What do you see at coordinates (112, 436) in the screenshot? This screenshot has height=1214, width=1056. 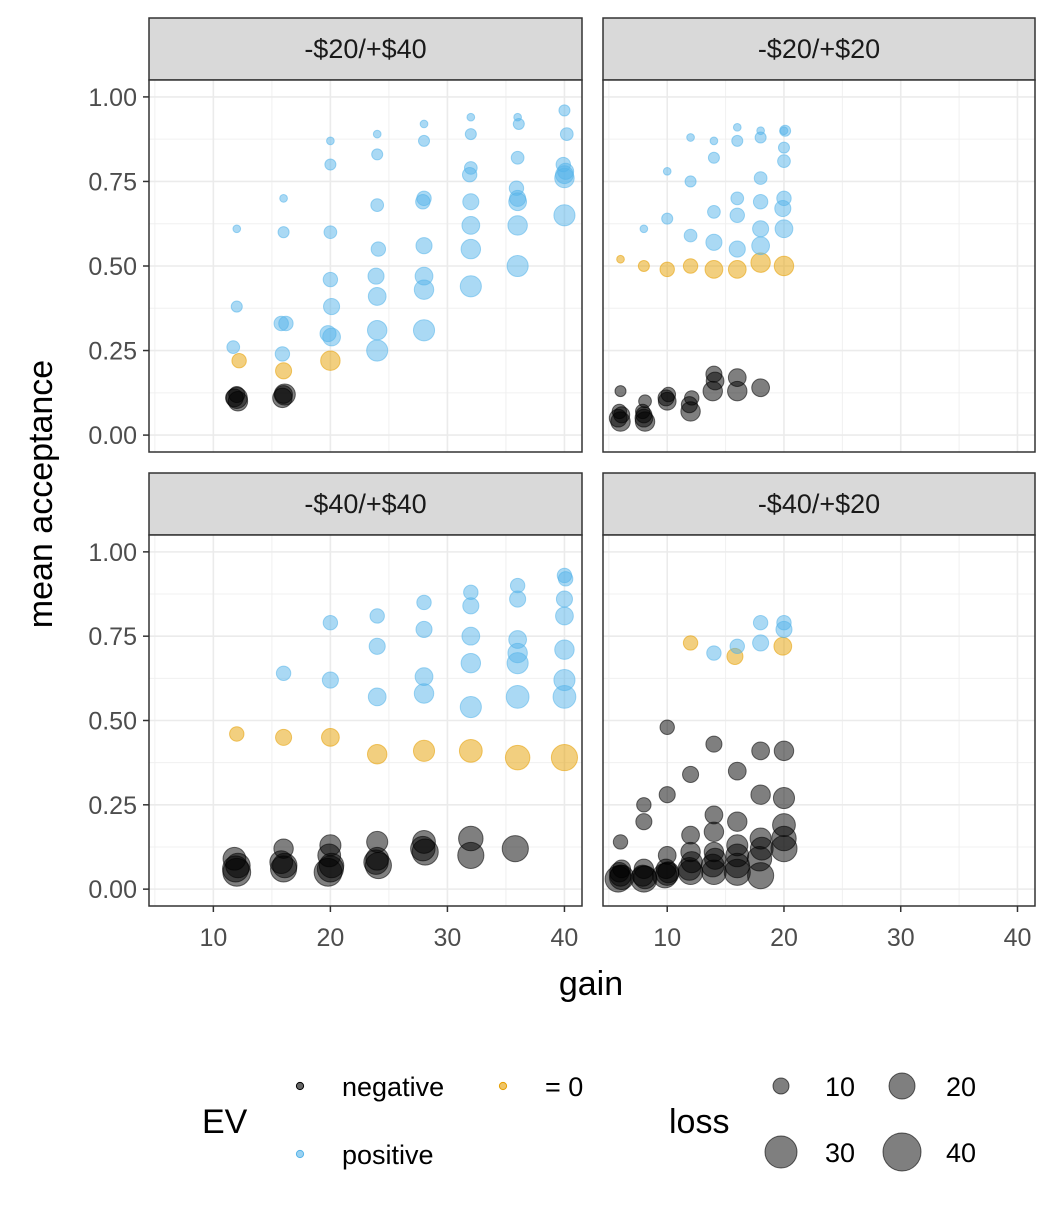 I see `y-tick-label: 0.00` at bounding box center [112, 436].